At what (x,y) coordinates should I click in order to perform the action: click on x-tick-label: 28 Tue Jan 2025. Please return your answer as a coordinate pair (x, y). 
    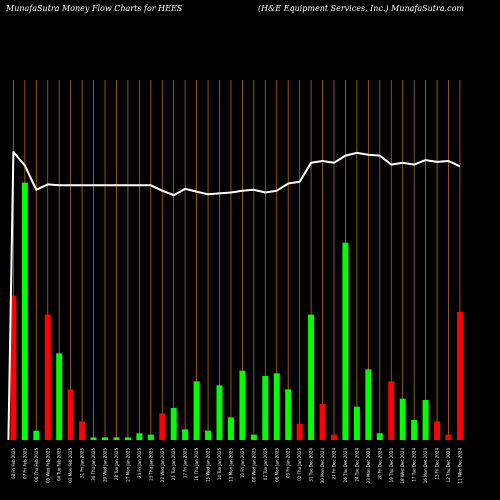
    Looking at the image, I should click on (116, 464).